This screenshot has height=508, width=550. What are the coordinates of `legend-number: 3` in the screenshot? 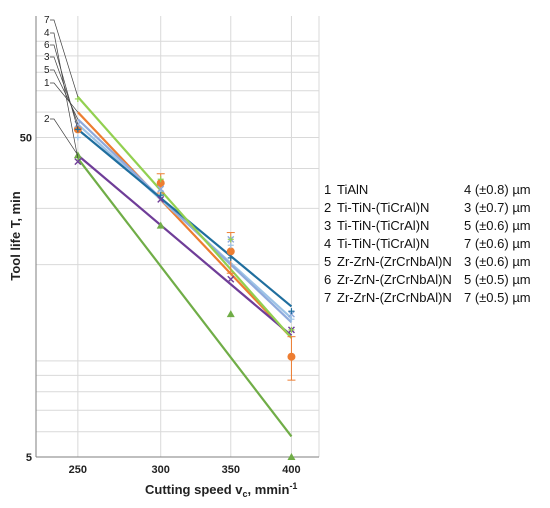 It's located at (328, 225).